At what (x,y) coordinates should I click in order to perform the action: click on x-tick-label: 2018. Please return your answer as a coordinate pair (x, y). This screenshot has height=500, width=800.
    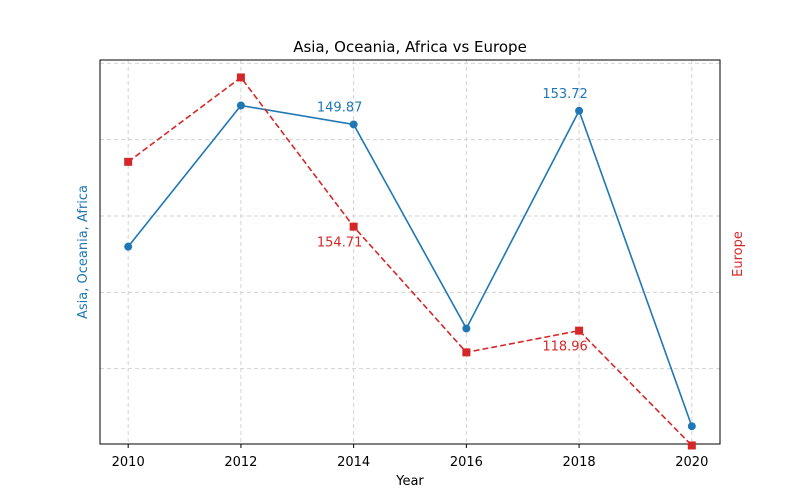
    Looking at the image, I should click on (579, 462).